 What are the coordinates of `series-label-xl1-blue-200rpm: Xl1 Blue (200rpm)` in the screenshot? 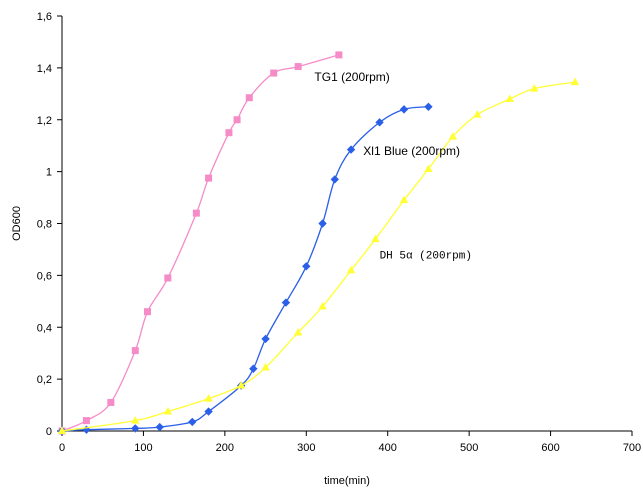 It's located at (411, 151).